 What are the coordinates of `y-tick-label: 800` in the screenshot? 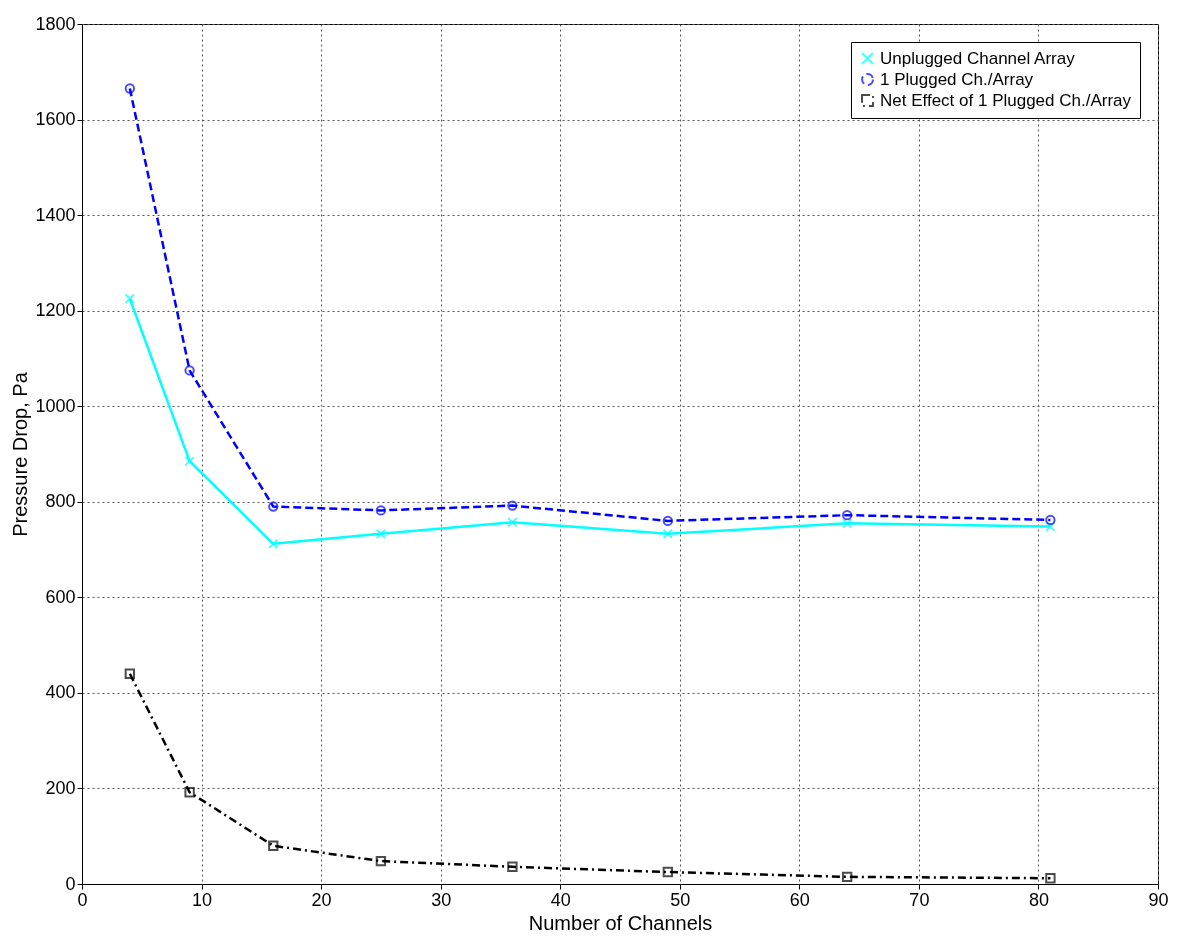 It's located at (60, 501).